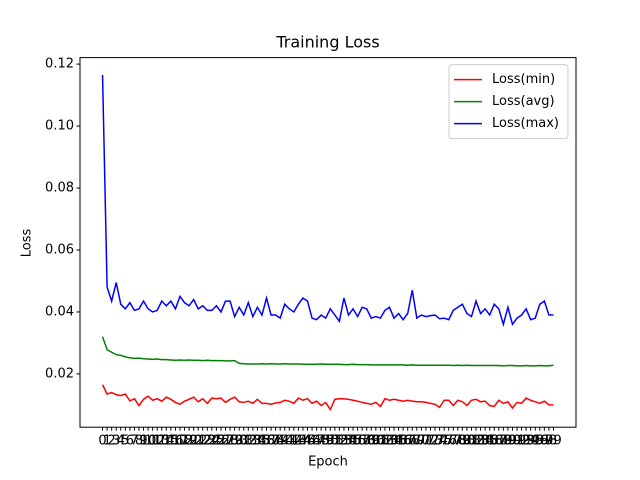  I want to click on x-tick-label: 29, so click(234, 441).